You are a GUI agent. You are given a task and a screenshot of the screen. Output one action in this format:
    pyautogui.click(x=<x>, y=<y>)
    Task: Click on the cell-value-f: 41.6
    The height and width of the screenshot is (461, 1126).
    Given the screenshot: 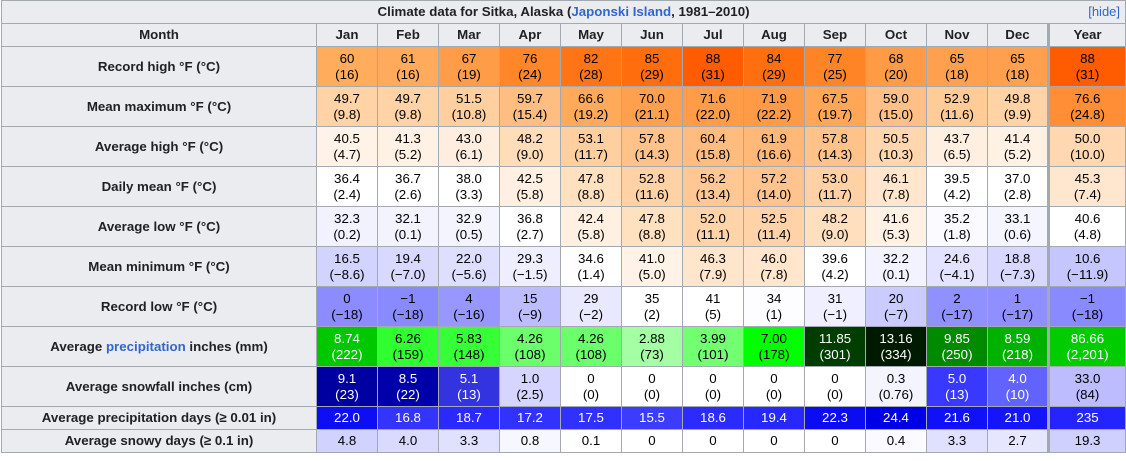 What is the action you would take?
    pyautogui.click(x=896, y=218)
    